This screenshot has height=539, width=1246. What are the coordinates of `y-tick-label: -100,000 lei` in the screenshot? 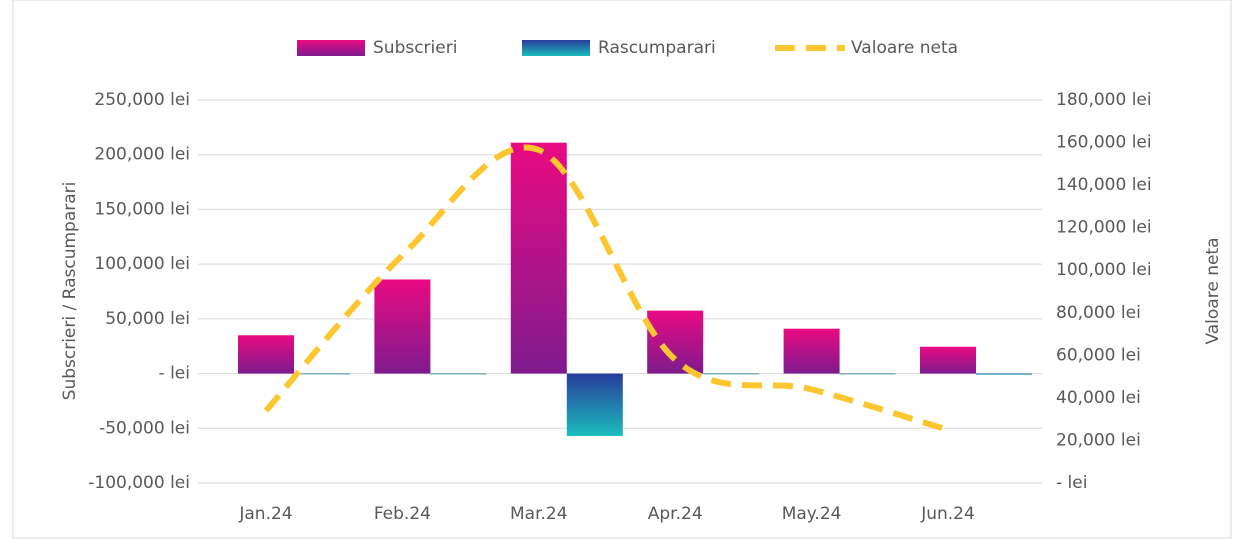 It's located at (139, 483).